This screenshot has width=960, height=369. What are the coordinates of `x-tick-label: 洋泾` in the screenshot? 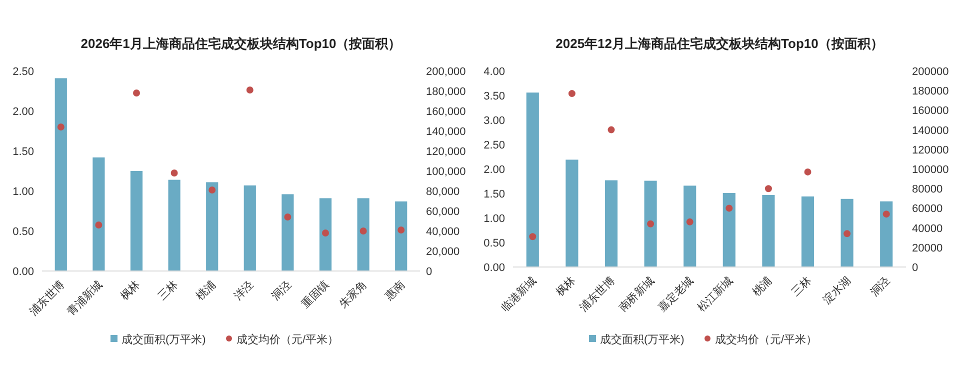 It's located at (244, 290).